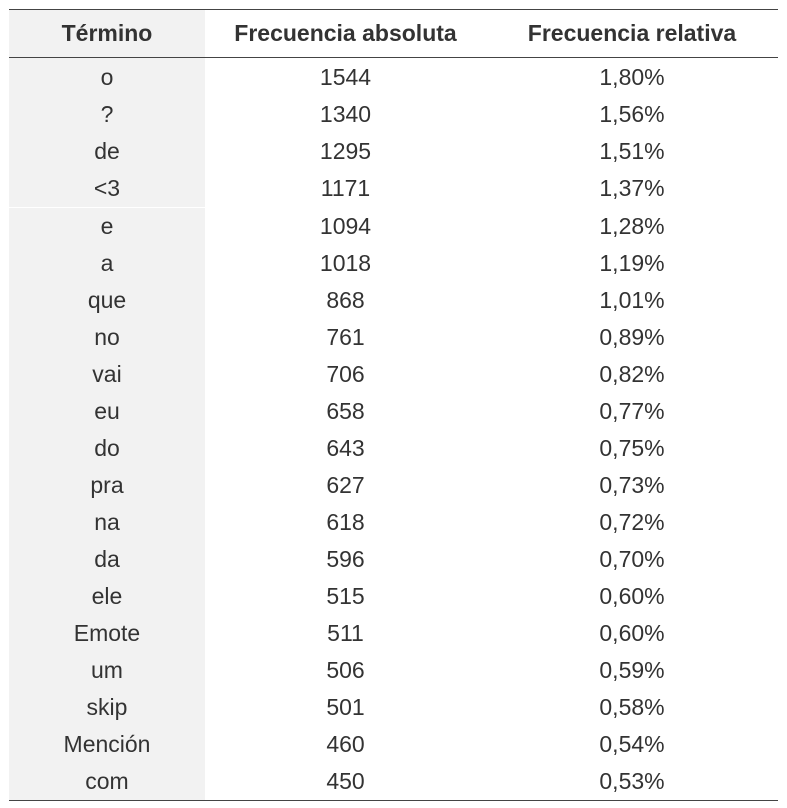  I want to click on cell-relative-frequency: 1,28%, so click(632, 225).